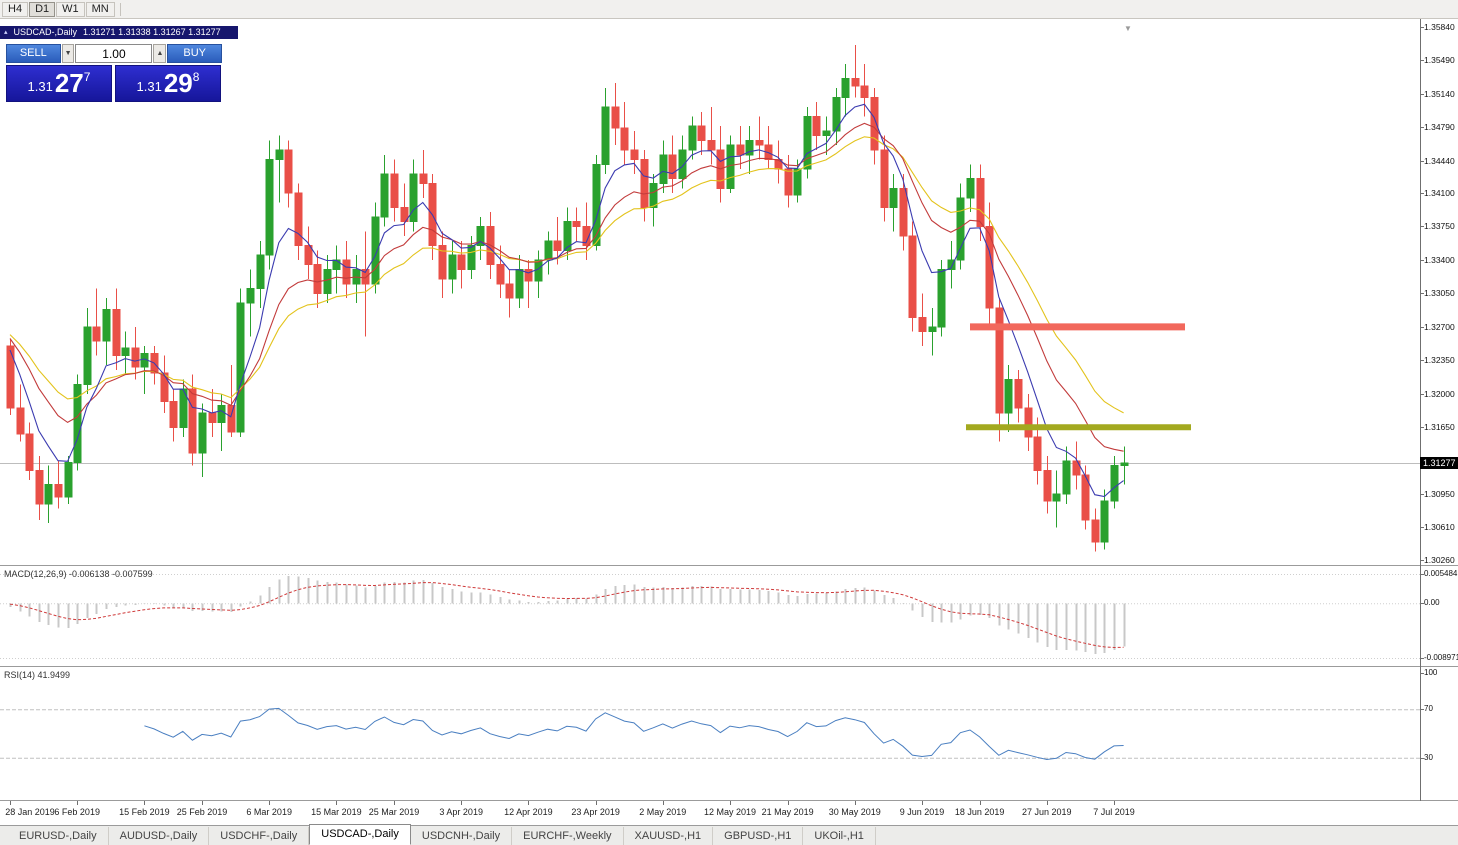 The image size is (1458, 845). Describe the element at coordinates (30, 812) in the screenshot. I see `date-axis-label: 28 Jan 2019` at that location.